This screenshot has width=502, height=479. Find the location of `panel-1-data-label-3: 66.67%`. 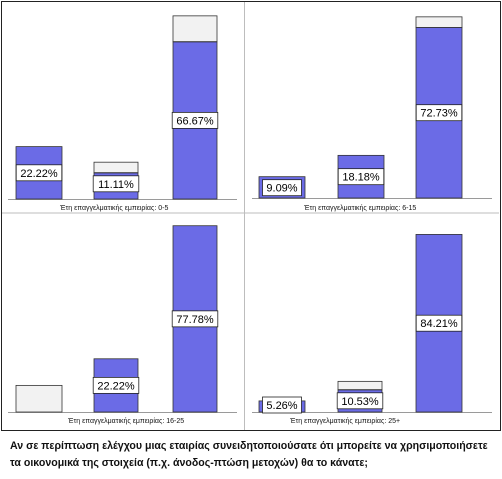

panel-1-data-label-3: 66.67% is located at coordinates (195, 121).